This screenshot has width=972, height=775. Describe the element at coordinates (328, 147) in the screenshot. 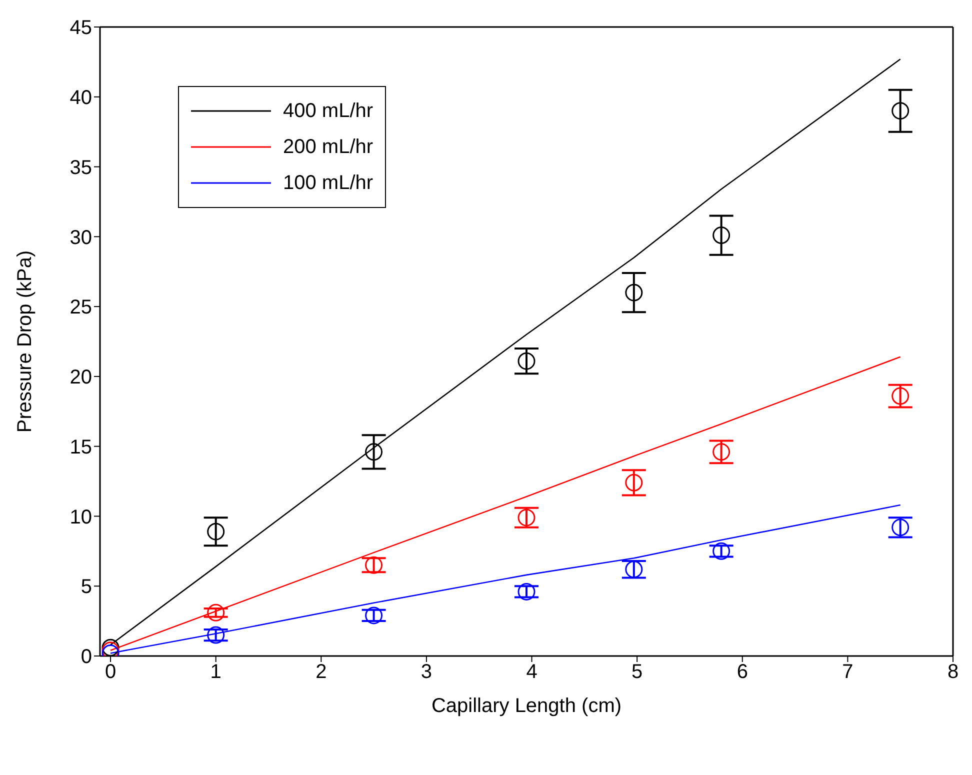

I see `legend-label: 200 mL/hr` at that location.